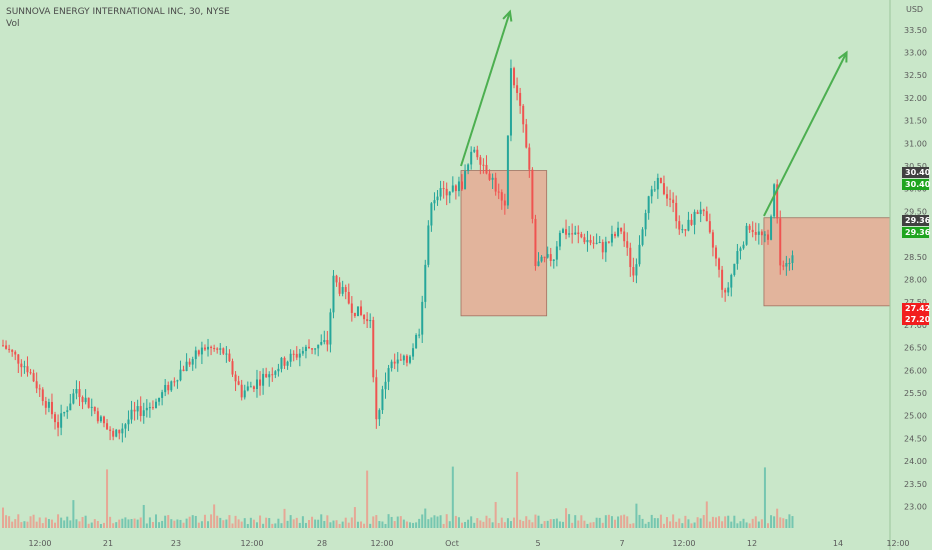 The width and height of the screenshot is (932, 550). Describe the element at coordinates (918, 232) in the screenshot. I see `price-tag-label: 29.36` at that location.